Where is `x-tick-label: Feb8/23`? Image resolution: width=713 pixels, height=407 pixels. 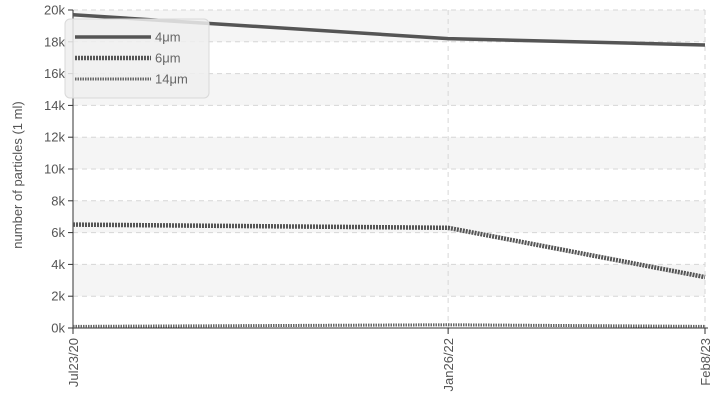 x-tick-label: Feb8/23 is located at coordinates (705, 362).